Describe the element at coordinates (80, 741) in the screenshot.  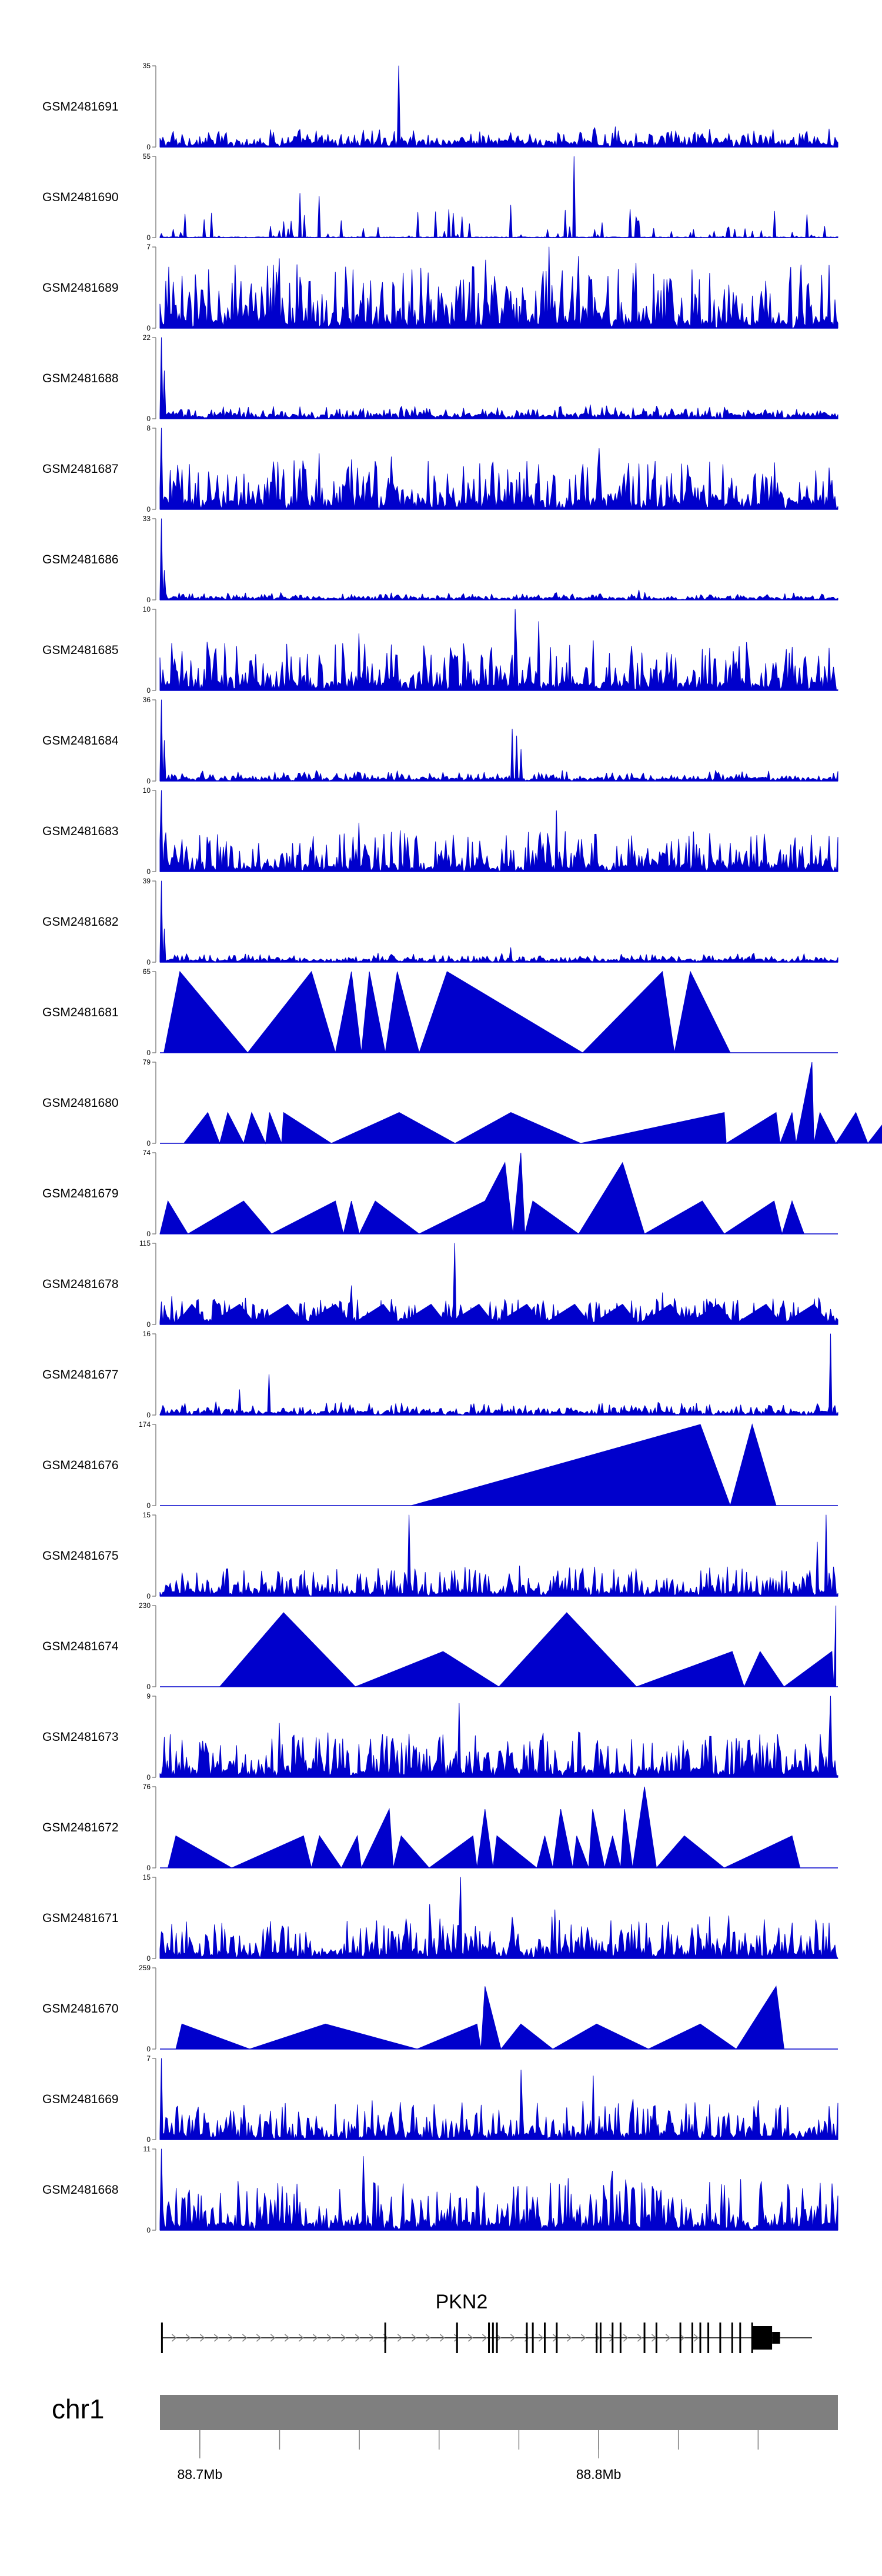
I see `track-label: GSM2481684` at that location.